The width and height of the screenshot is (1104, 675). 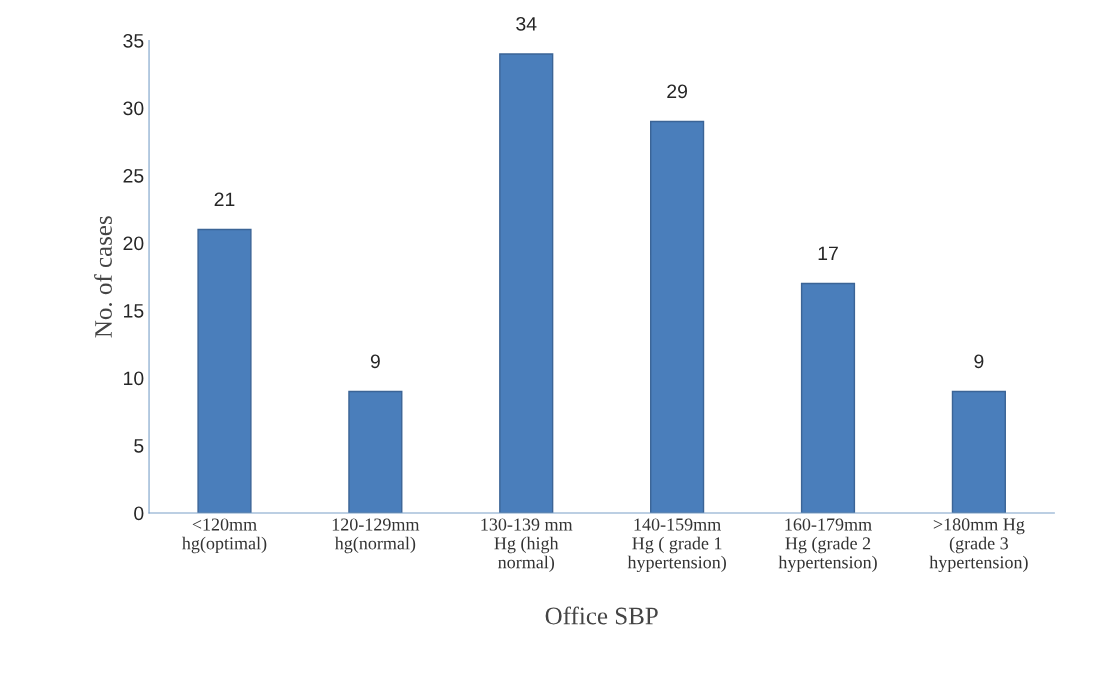 I want to click on y-tick-label: 20, so click(x=133, y=243).